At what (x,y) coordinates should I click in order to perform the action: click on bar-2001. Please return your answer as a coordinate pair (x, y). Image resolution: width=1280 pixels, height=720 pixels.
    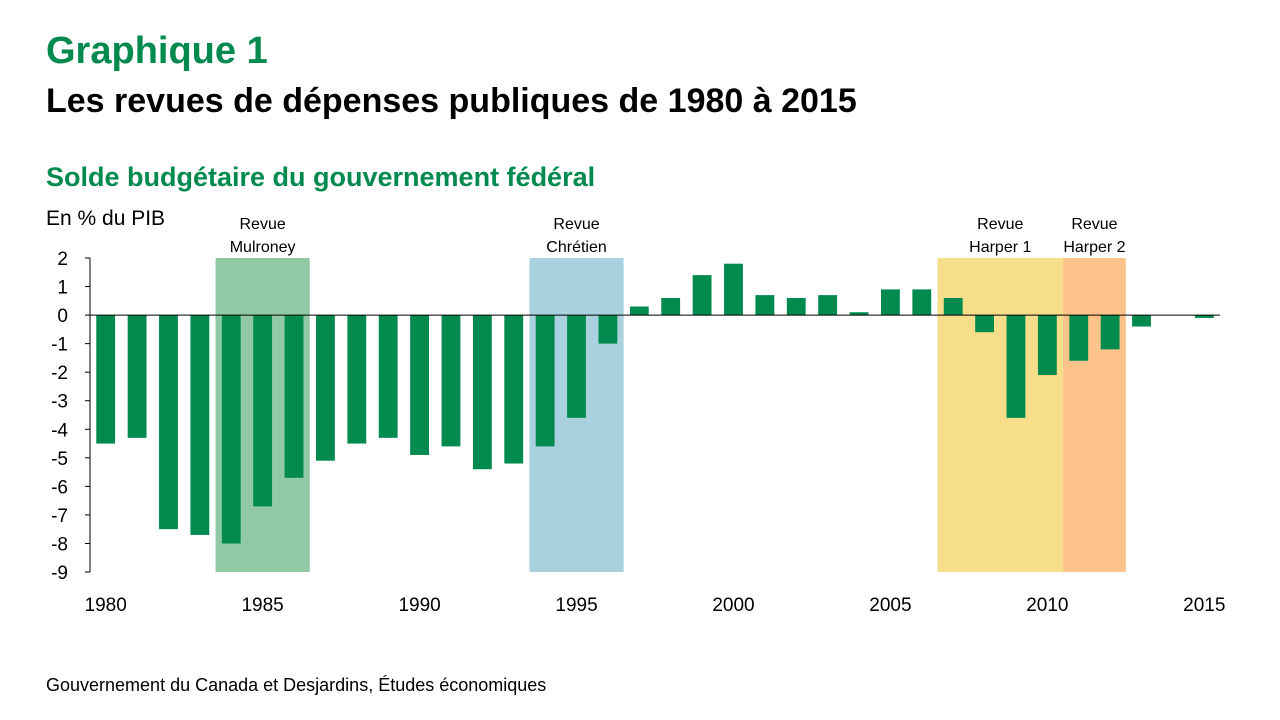
    Looking at the image, I should click on (765, 305).